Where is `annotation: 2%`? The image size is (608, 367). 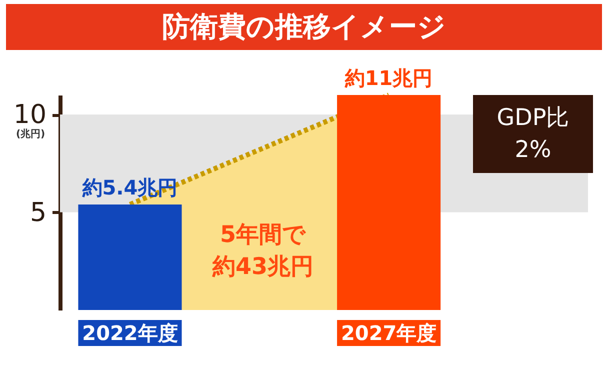
annotation: 2% is located at coordinates (533, 150).